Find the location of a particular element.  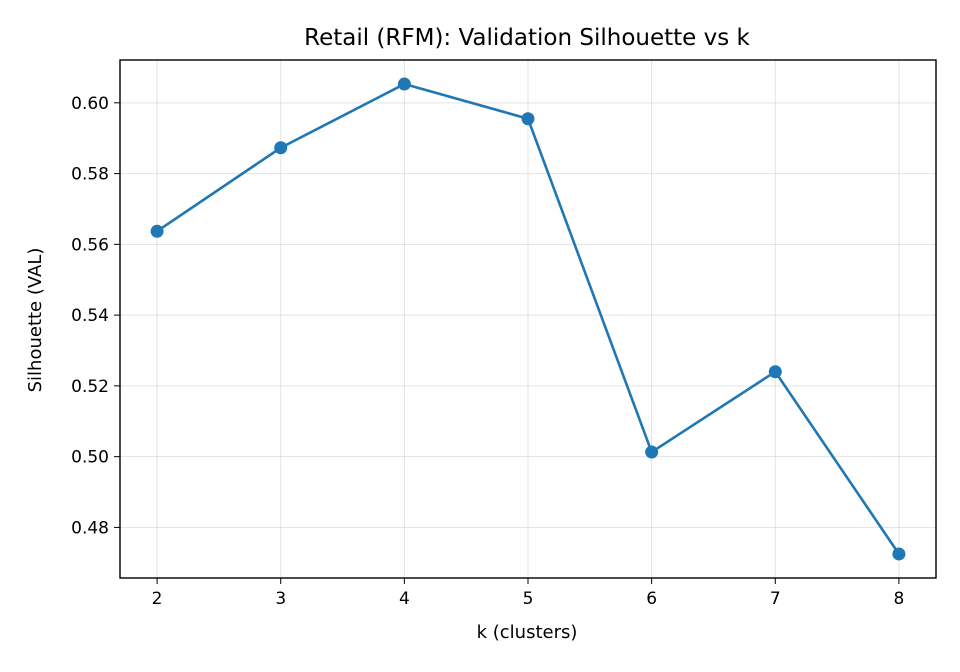

y-axis-label: Silhouette (VAL) is located at coordinates (35, 320).